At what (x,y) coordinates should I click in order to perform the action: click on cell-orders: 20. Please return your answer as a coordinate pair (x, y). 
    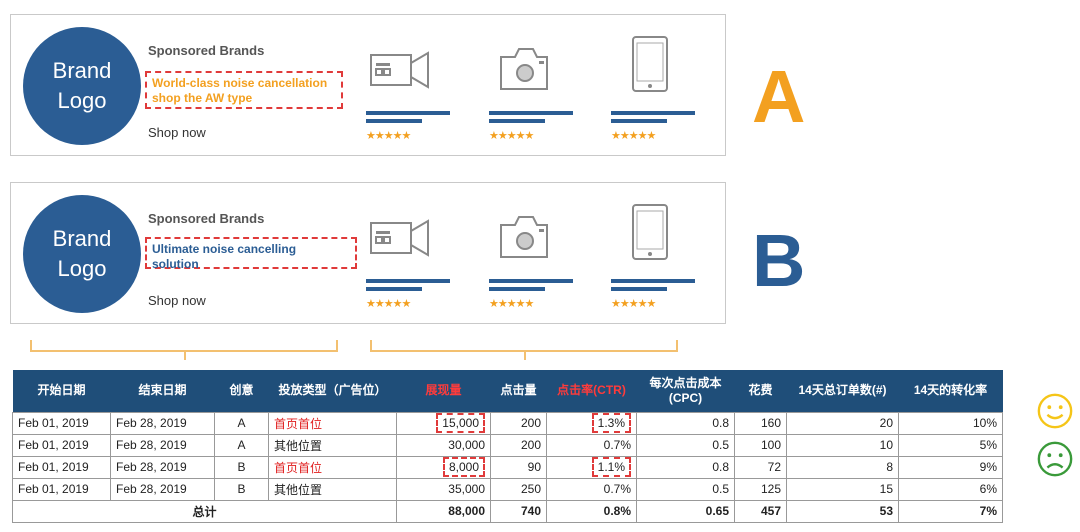
    Looking at the image, I should click on (842, 423).